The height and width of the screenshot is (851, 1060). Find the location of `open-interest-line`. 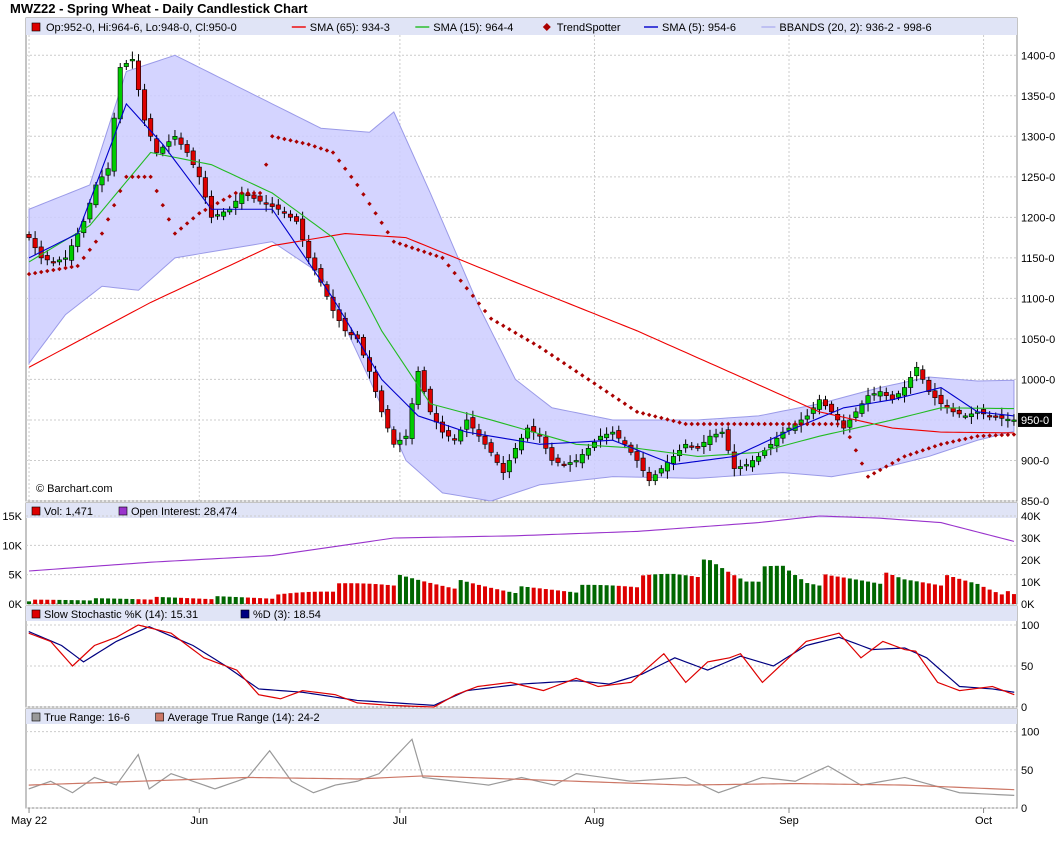

open-interest-line is located at coordinates (522, 543).